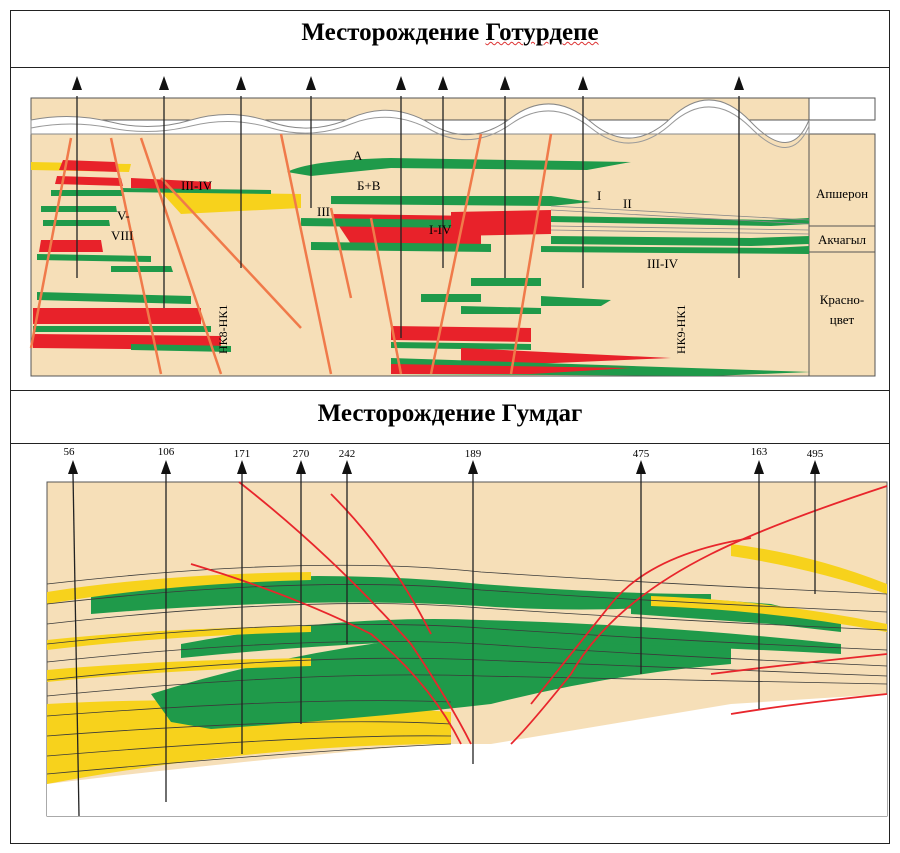  I want to click on gumdag-well-numbers: 56 106 171 270 242 189 475 163 495, so click(444, 453).